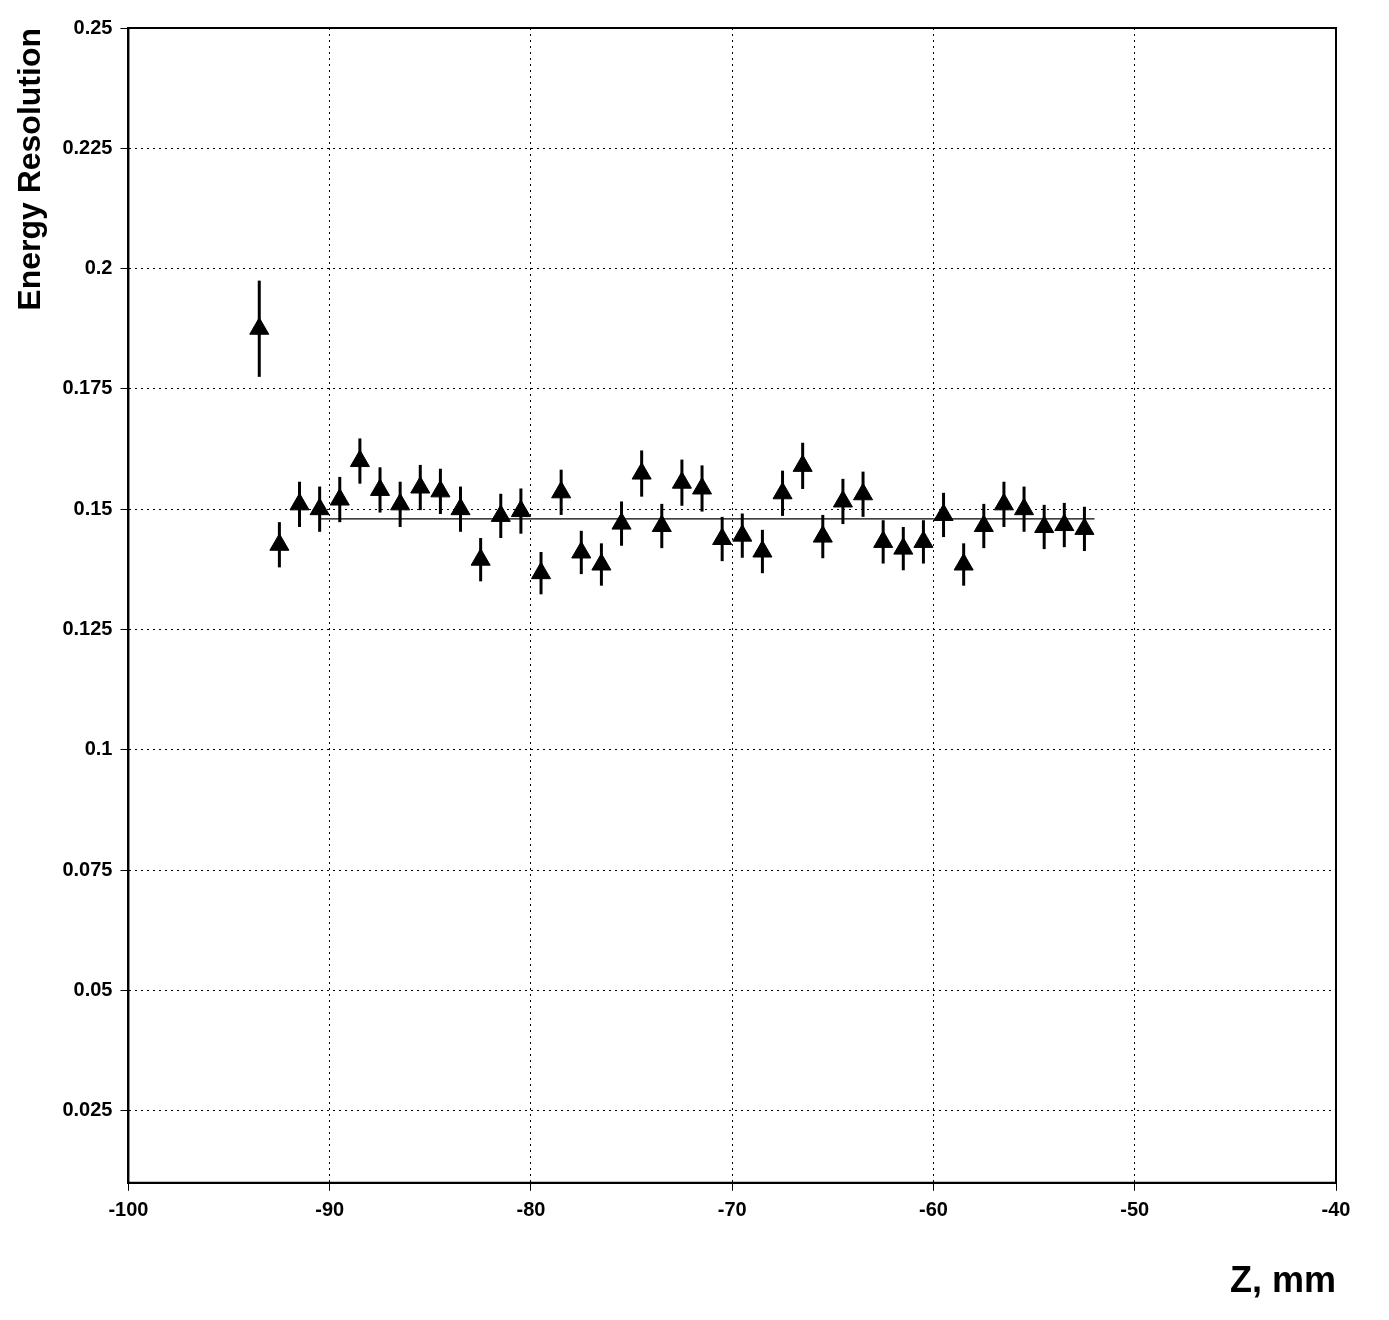  Describe the element at coordinates (98, 748) in the screenshot. I see `y-tick-label: 0.1` at that location.